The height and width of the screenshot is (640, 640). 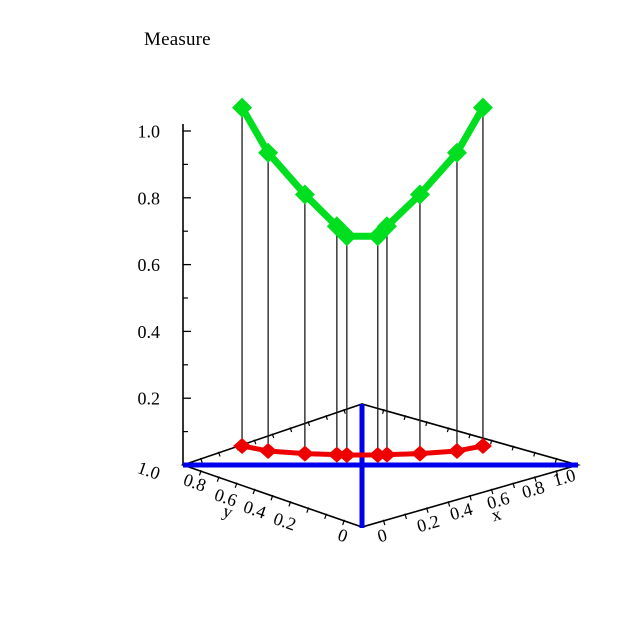 I want to click on x-axis-tick-label: 0.2, so click(x=428, y=523).